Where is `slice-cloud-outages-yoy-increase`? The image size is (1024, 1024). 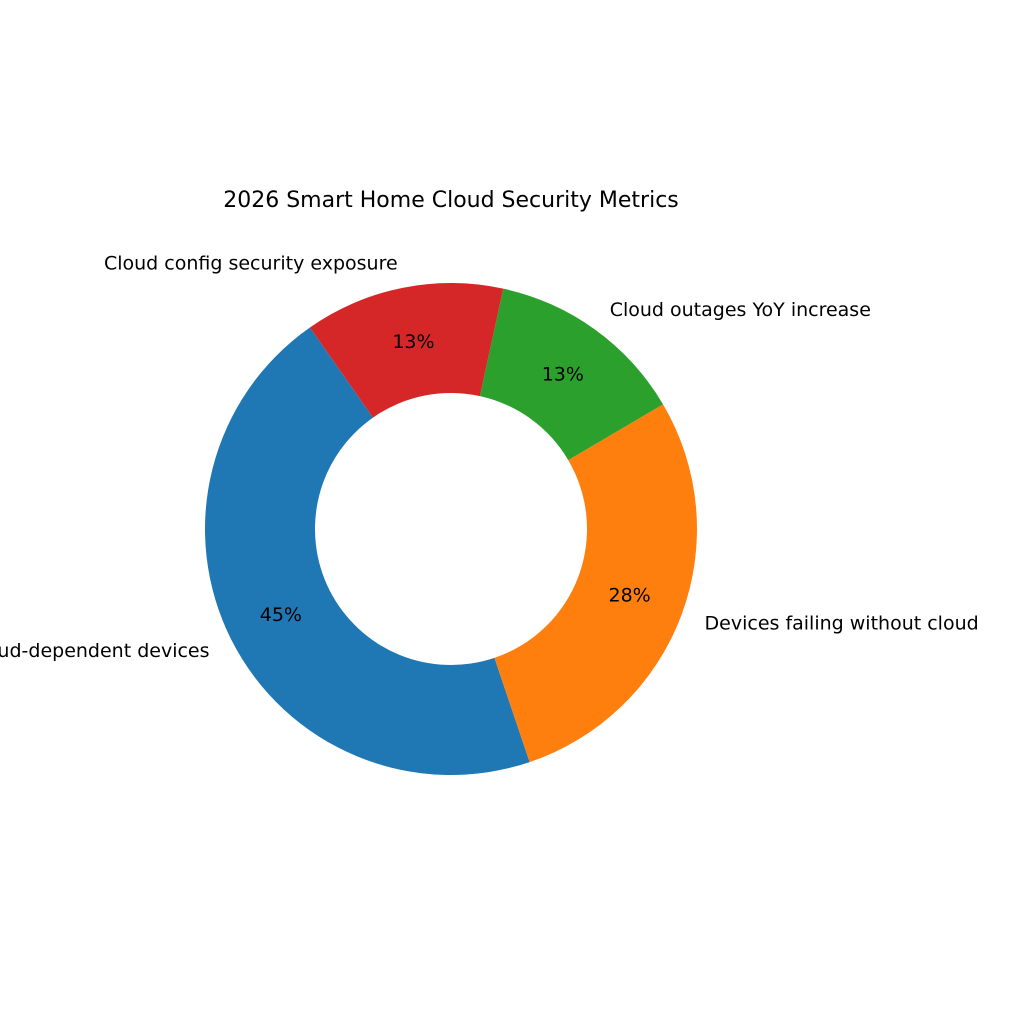 slice-cloud-outages-yoy-increase is located at coordinates (571, 374).